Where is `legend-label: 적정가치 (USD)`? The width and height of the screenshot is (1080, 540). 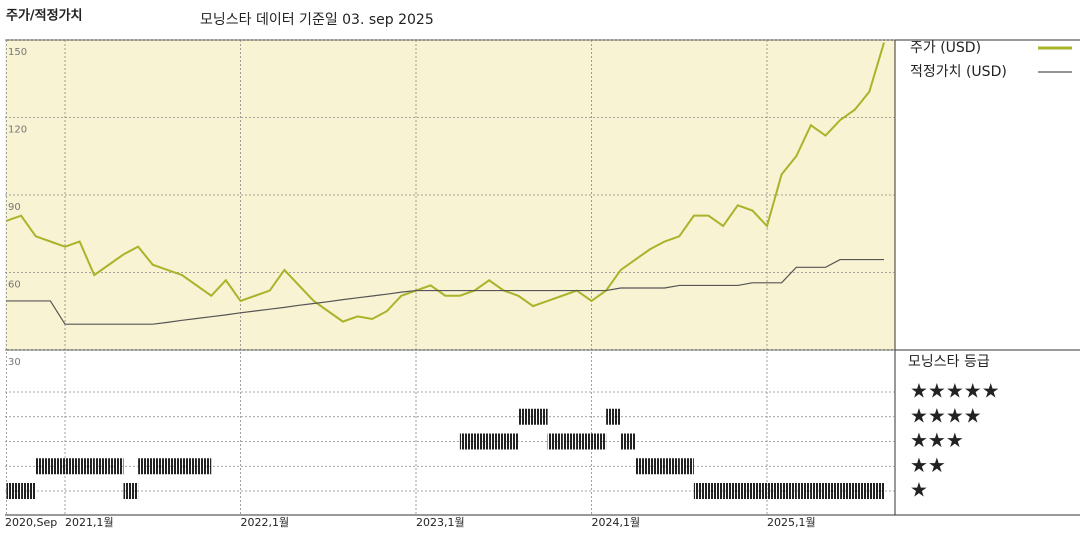
legend-label: 적정가치 (USD) is located at coordinates (958, 72).